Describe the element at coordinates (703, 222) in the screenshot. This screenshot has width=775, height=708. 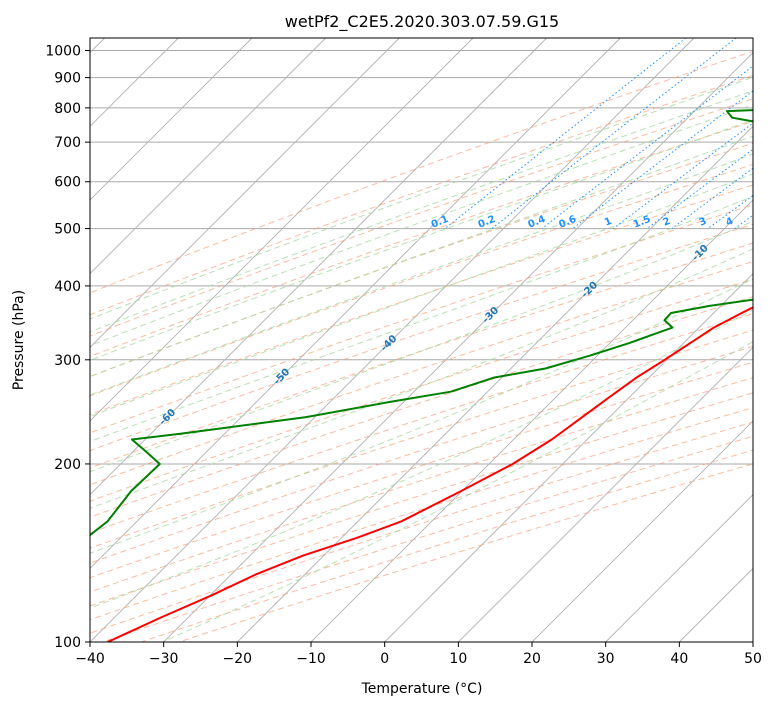
I see `mixing-ratio-label: 3` at that location.